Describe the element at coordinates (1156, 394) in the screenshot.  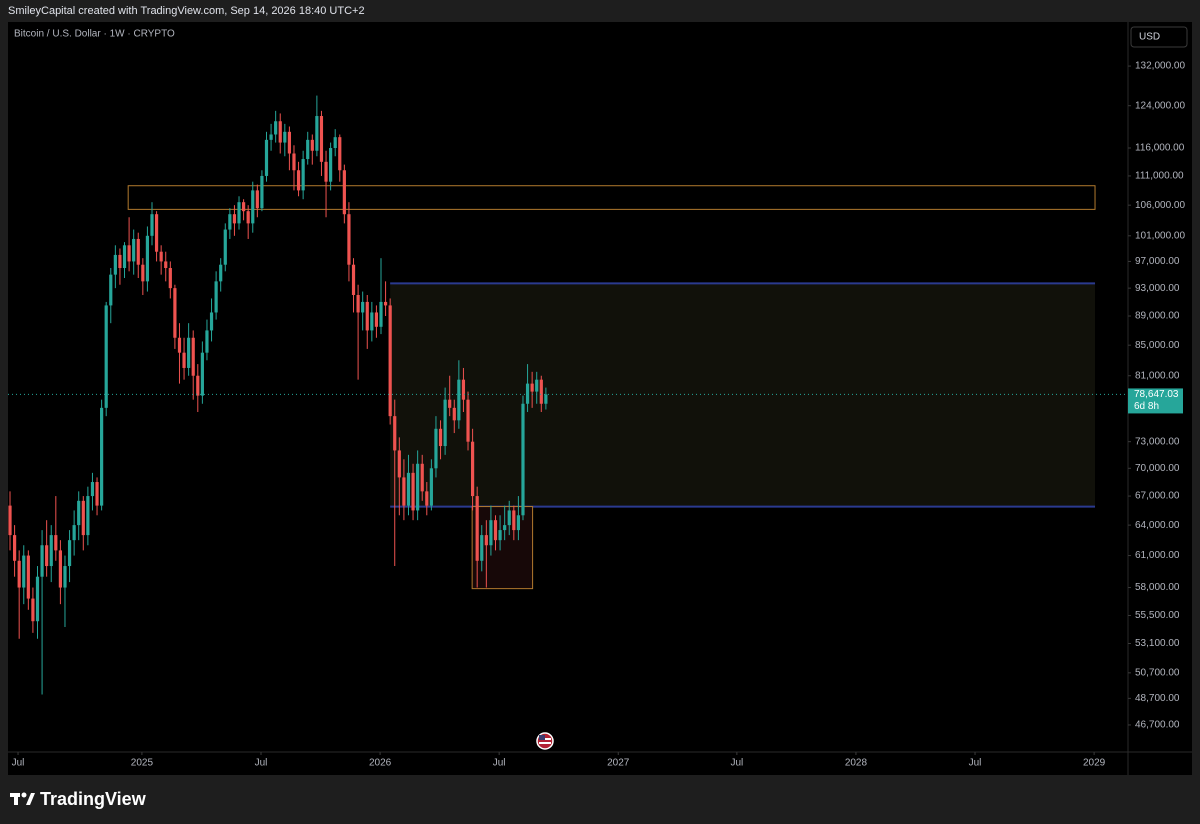
I see `last-price-label: 78,647.03` at that location.